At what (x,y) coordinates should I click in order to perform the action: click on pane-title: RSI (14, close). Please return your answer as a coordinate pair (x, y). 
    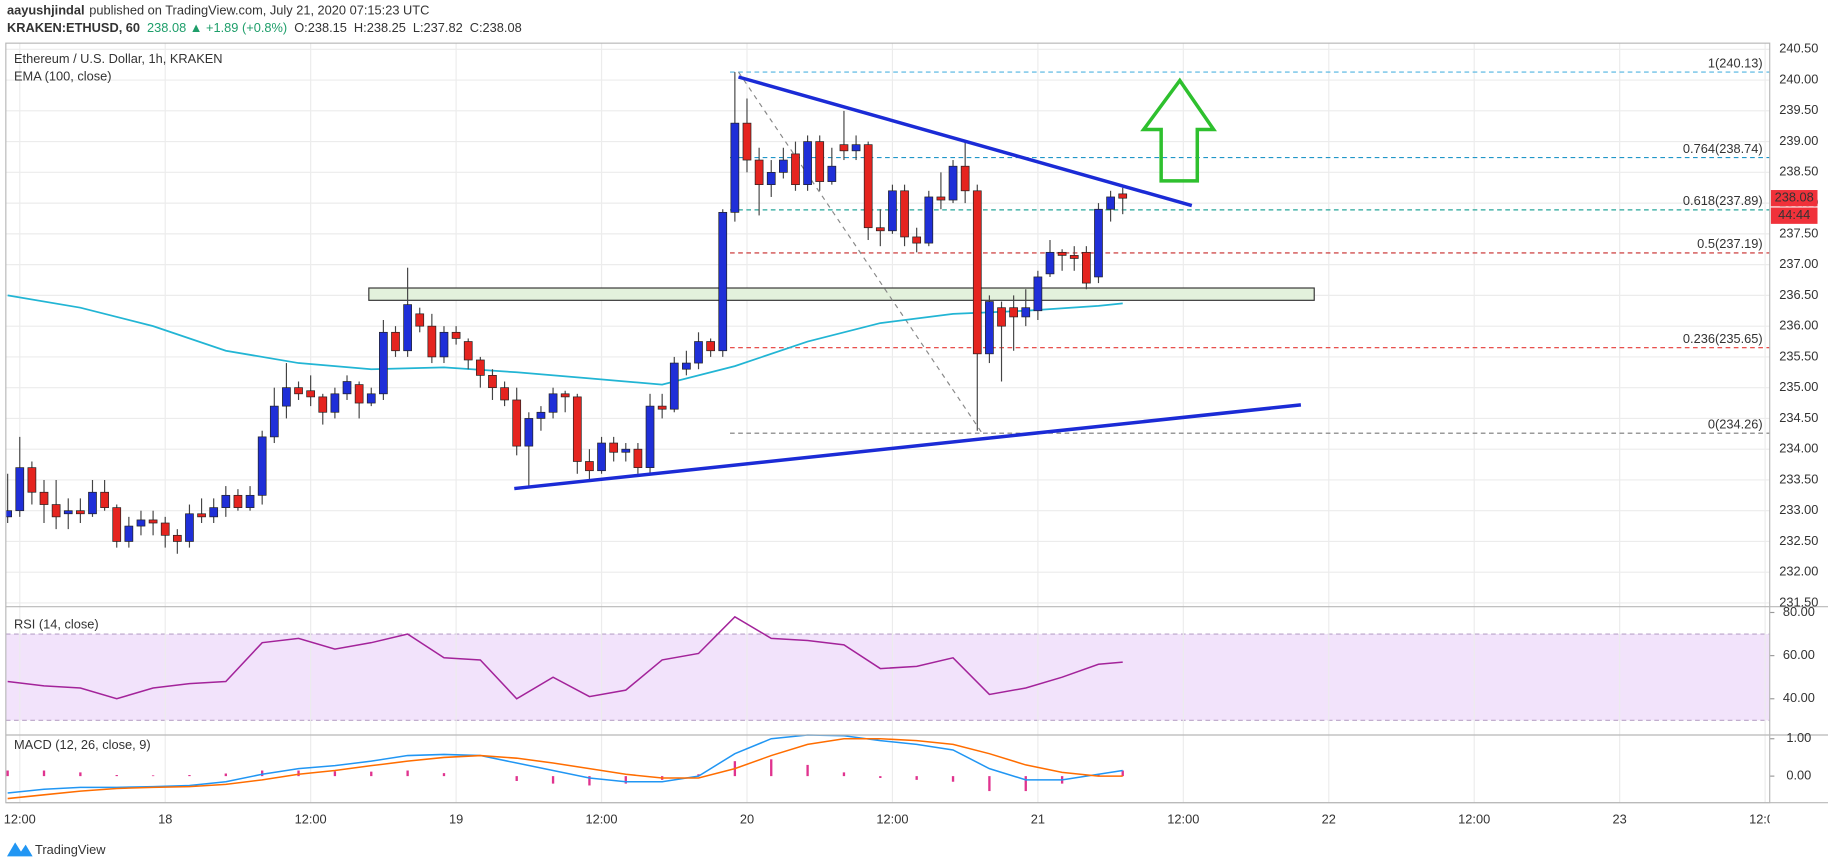
    Looking at the image, I should click on (56, 624).